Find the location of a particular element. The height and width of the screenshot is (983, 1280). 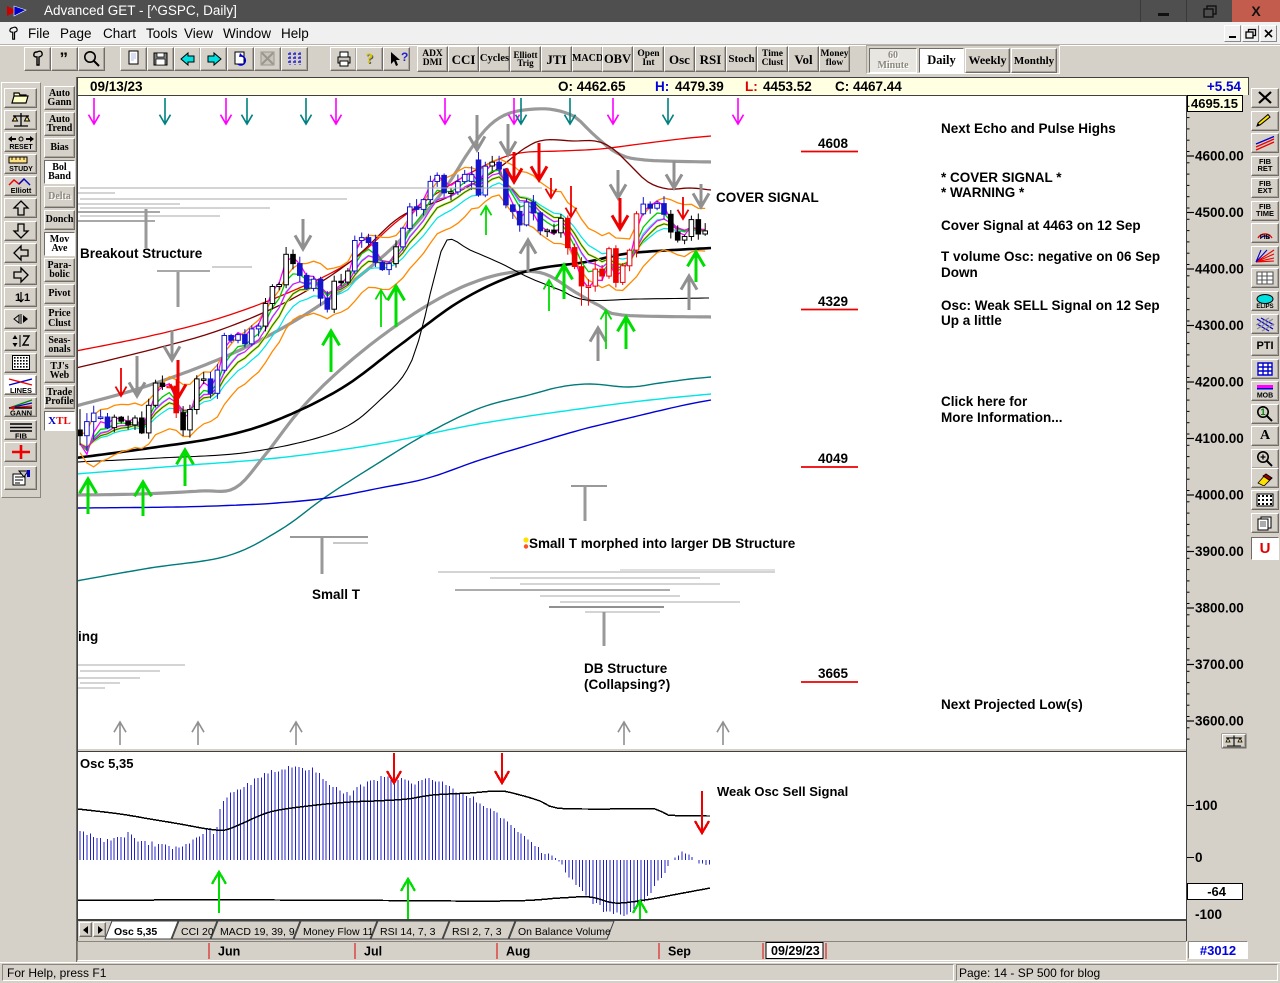

svg-text: 0 is located at coordinates (1199, 857).